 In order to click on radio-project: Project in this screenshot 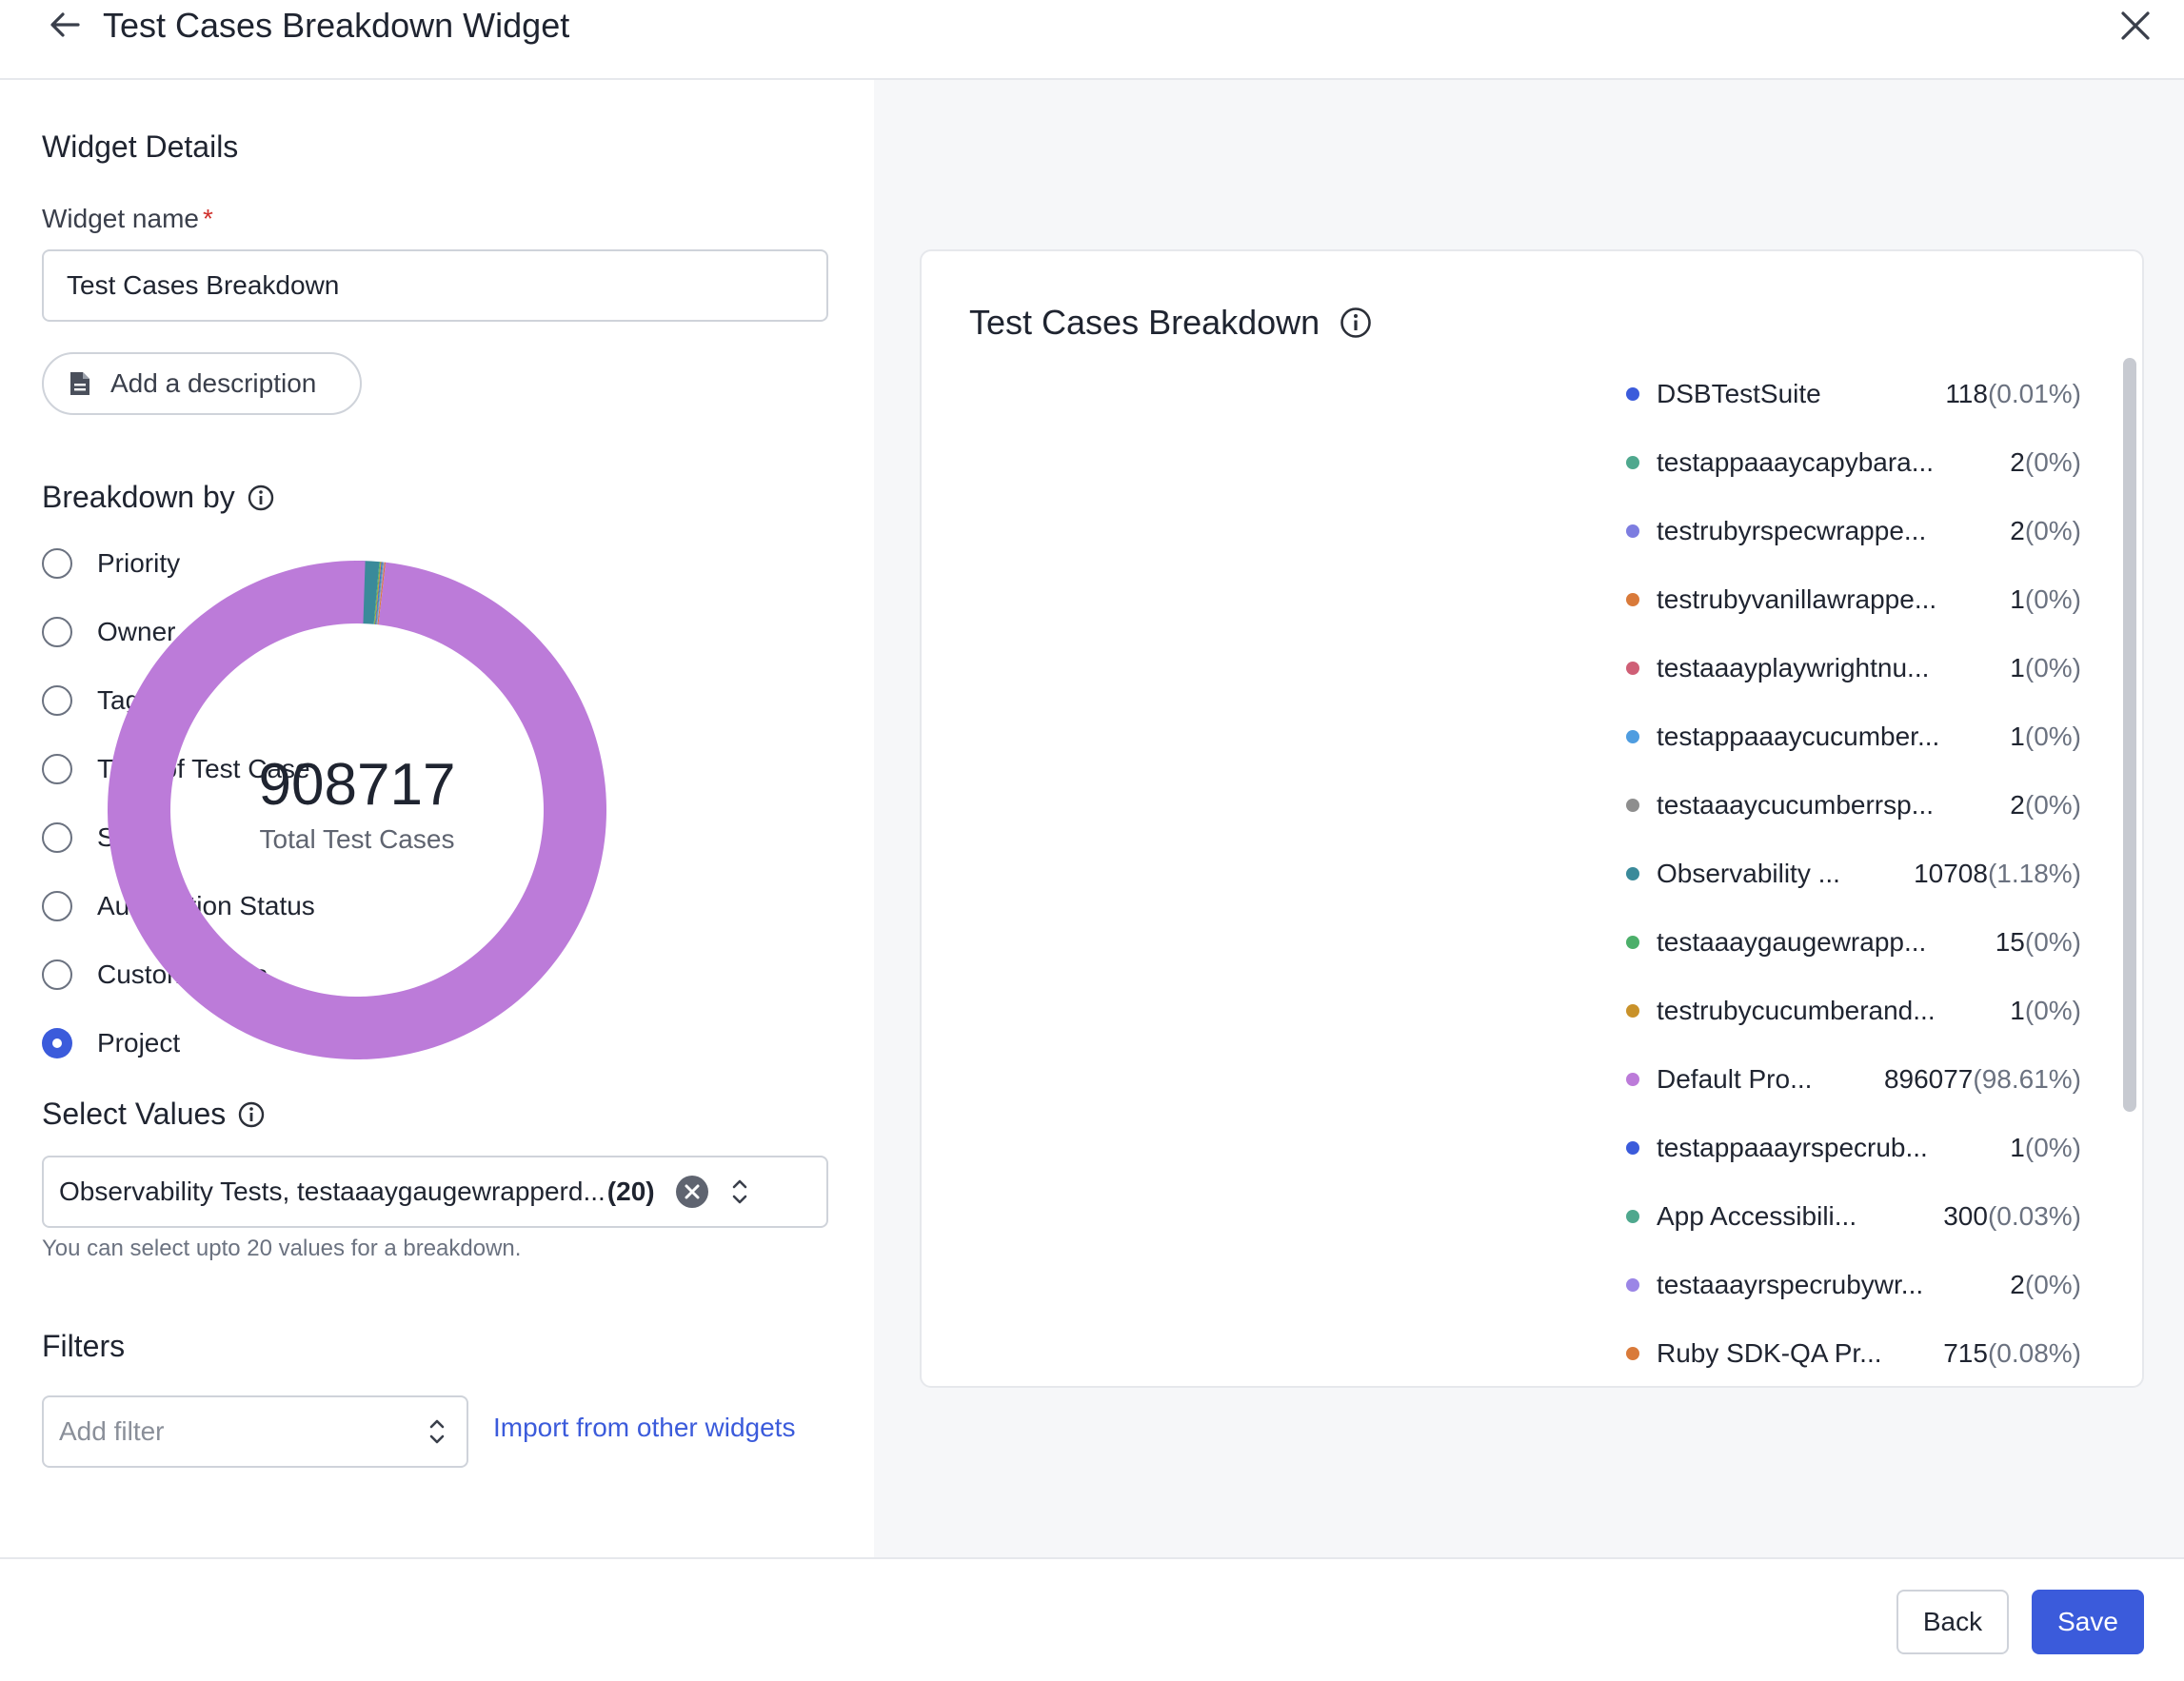, I will do `click(111, 1043)`.